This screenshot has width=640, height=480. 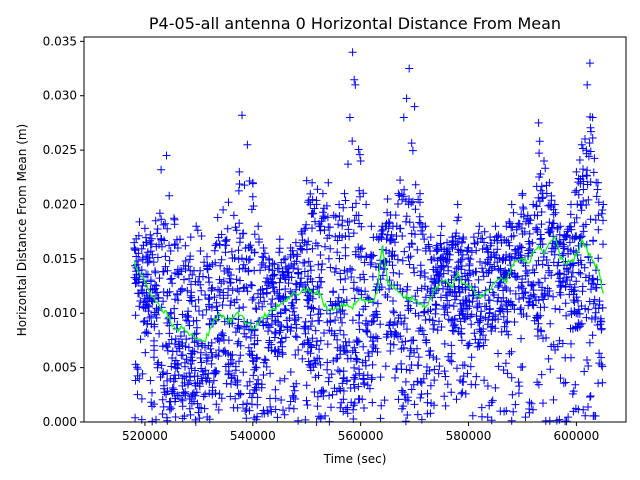 What do you see at coordinates (145, 436) in the screenshot?
I see `x-tick-label: 520000` at bounding box center [145, 436].